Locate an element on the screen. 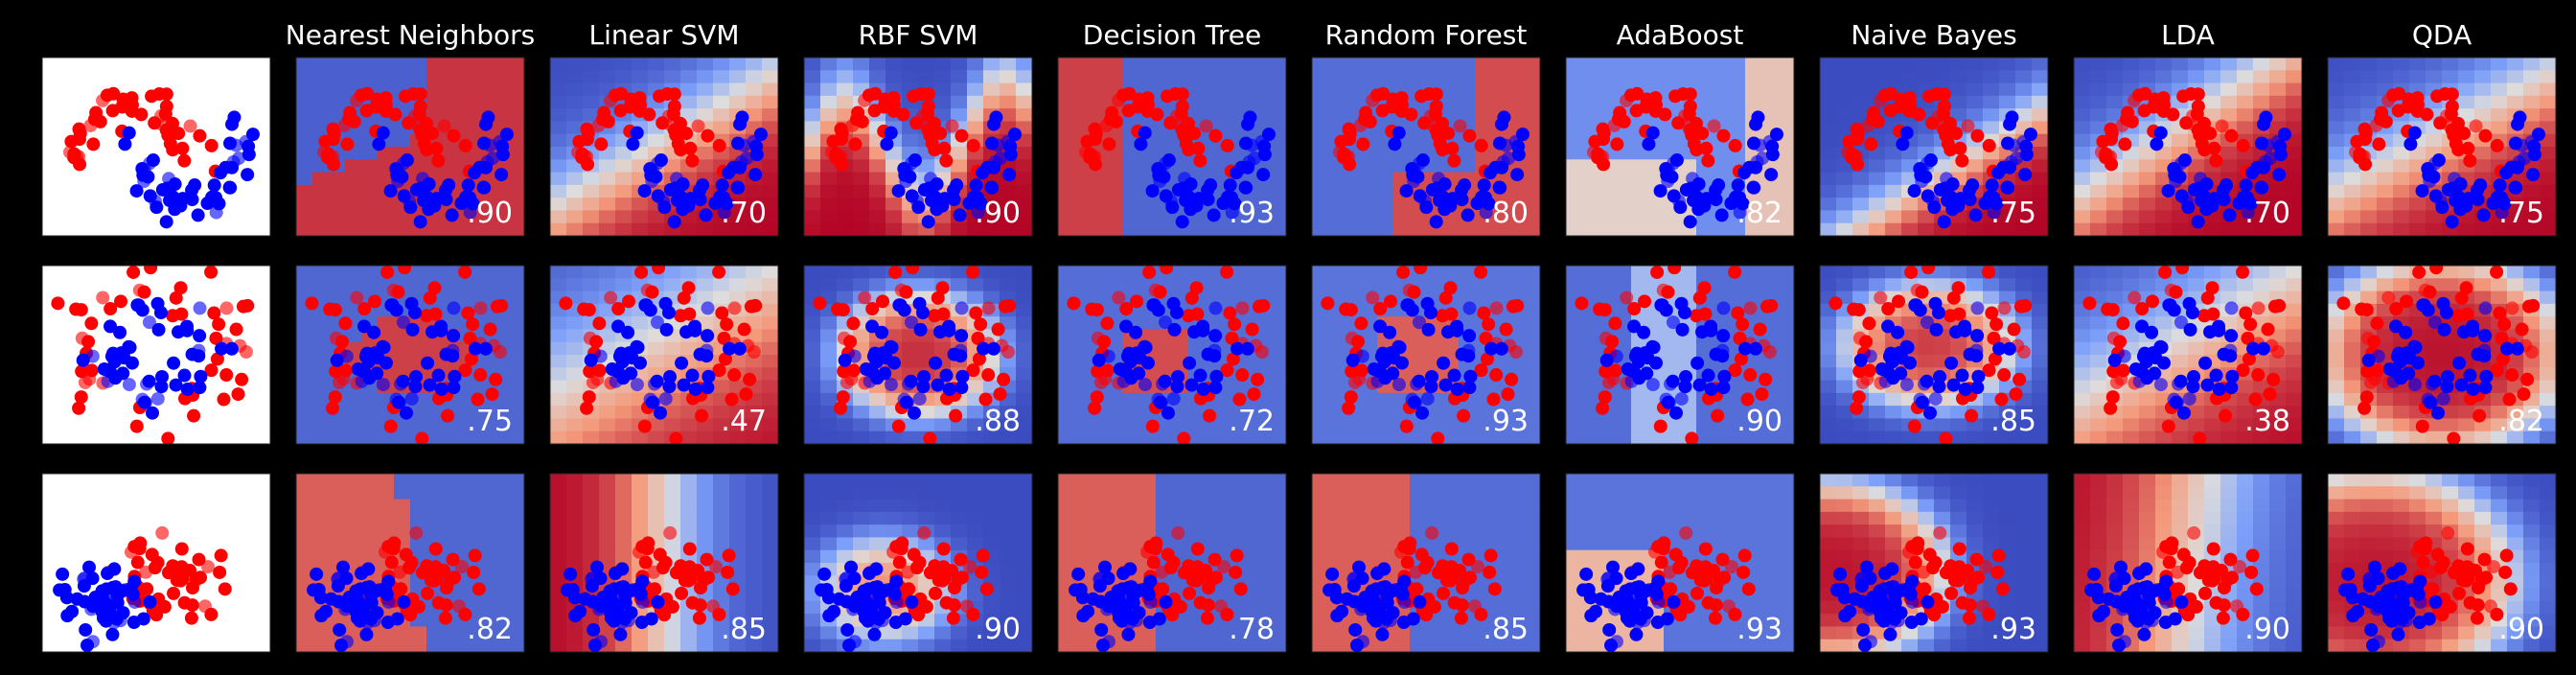 Image resolution: width=2576 pixels, height=675 pixels. panel-frame is located at coordinates (1426, 147).